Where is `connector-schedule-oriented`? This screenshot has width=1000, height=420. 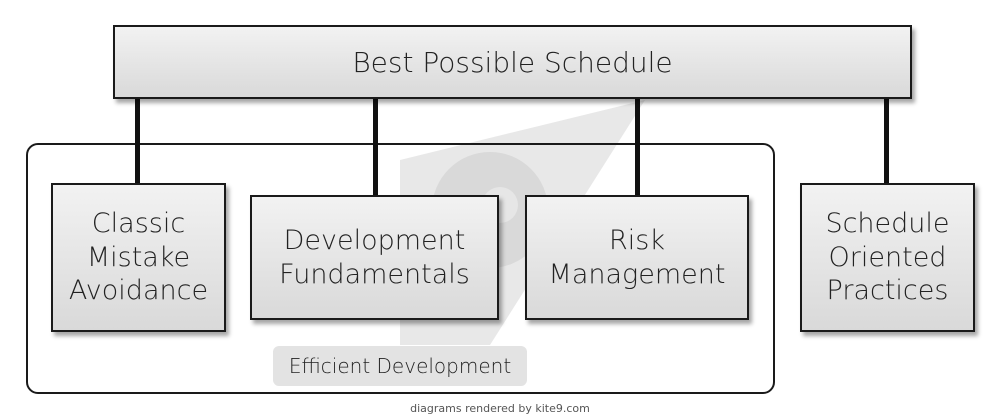 connector-schedule-oriented is located at coordinates (886, 141).